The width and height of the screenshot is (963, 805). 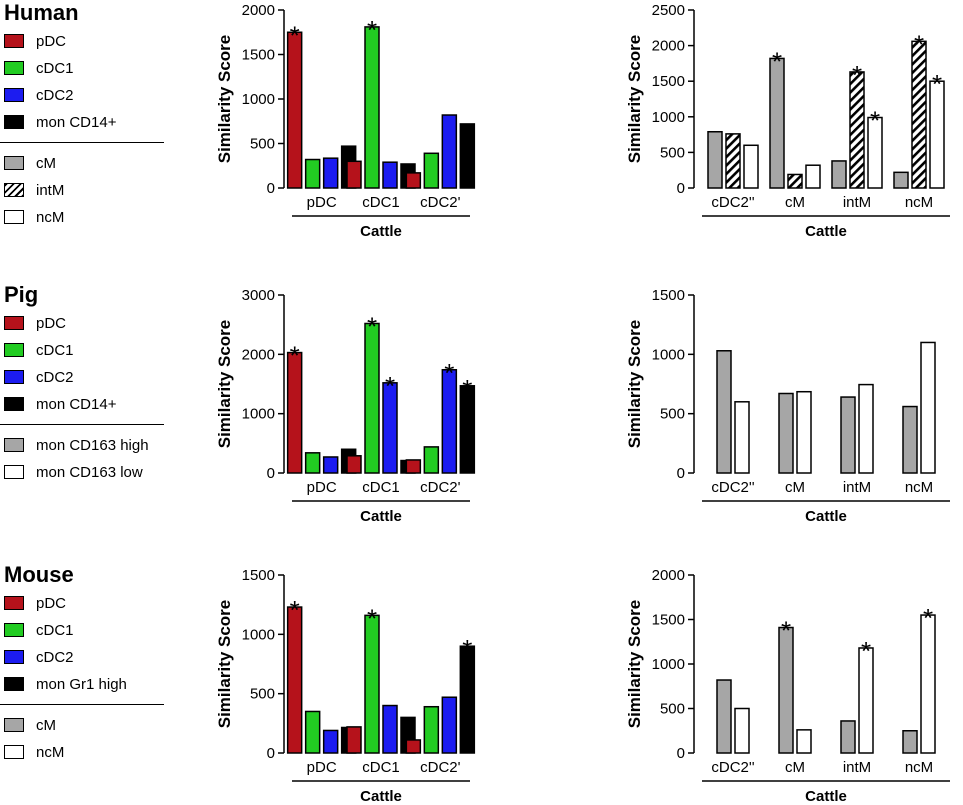 I want to click on legend-label: pDC, so click(x=51, y=41).